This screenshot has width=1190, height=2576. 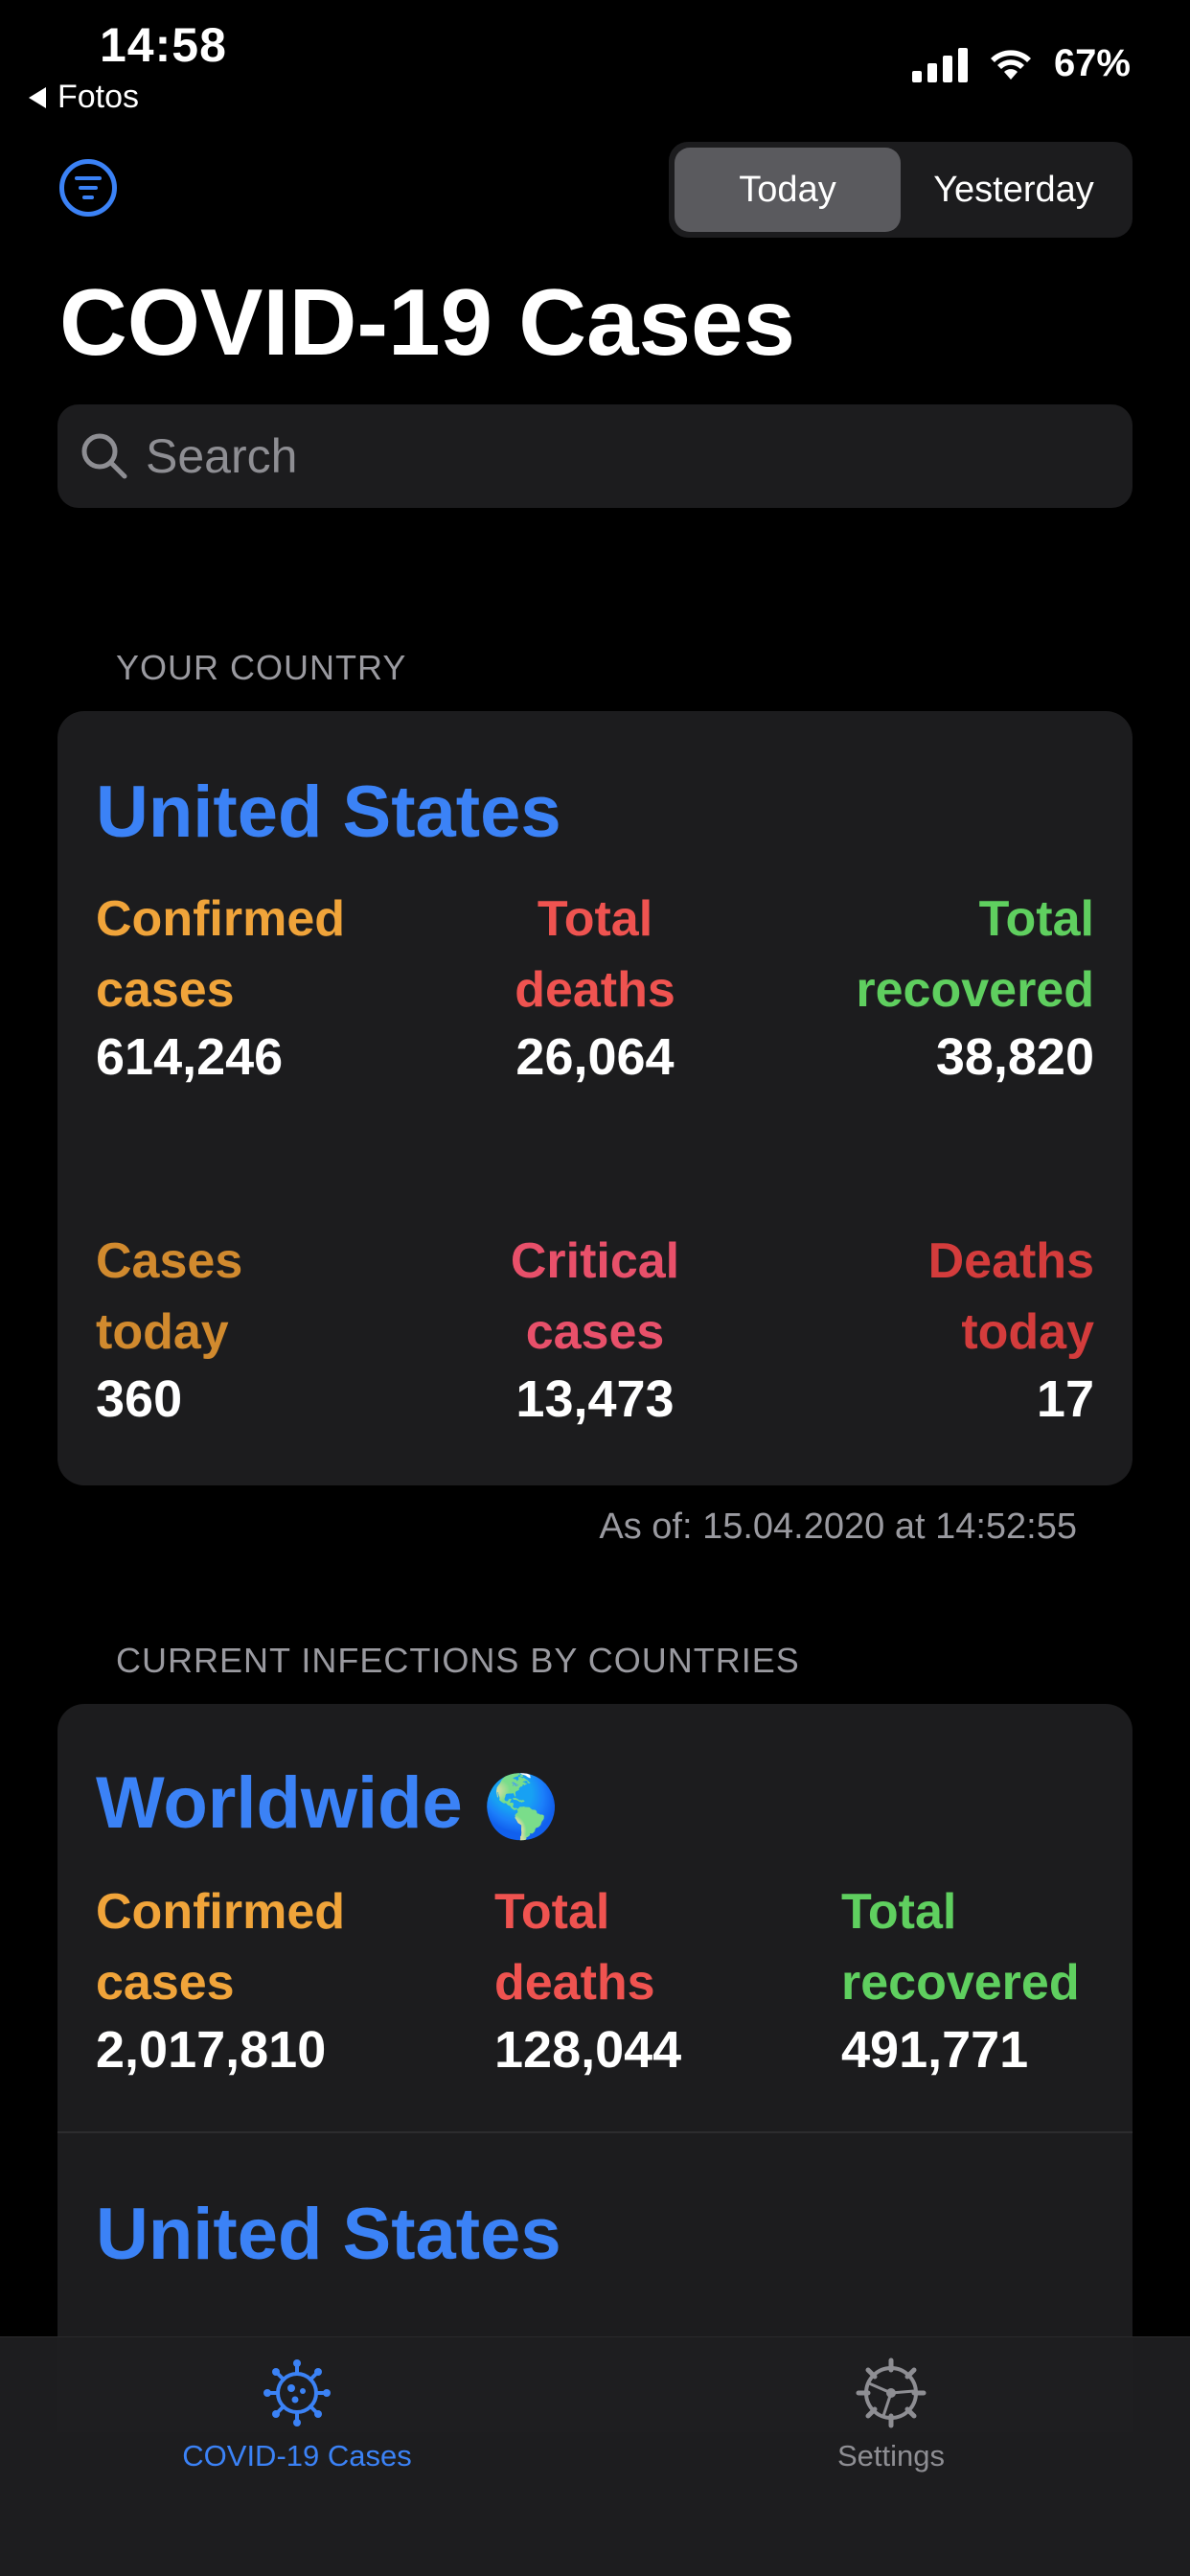 I want to click on tab-settings: Settings, so click(x=891, y=2415).